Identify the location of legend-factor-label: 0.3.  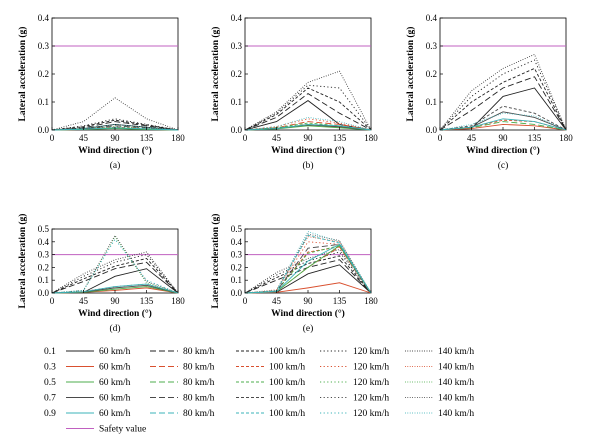
(50, 368).